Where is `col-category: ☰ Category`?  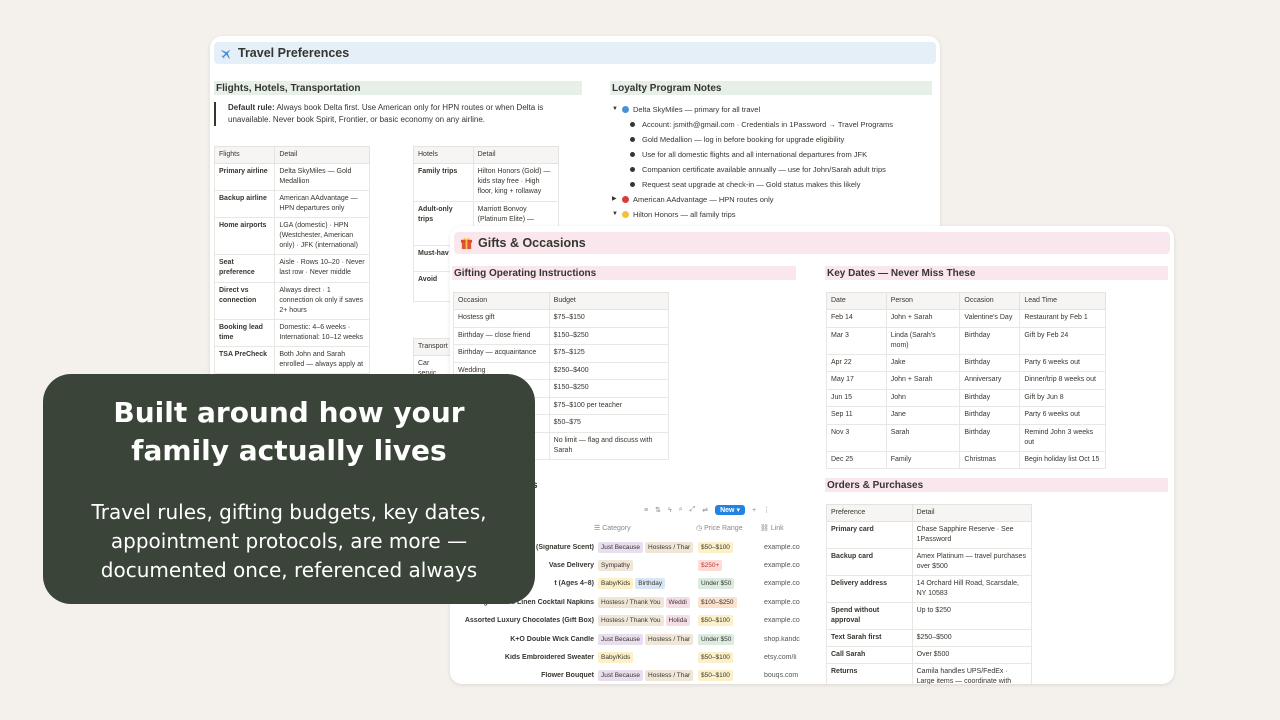 col-category: ☰ Category is located at coordinates (612, 528).